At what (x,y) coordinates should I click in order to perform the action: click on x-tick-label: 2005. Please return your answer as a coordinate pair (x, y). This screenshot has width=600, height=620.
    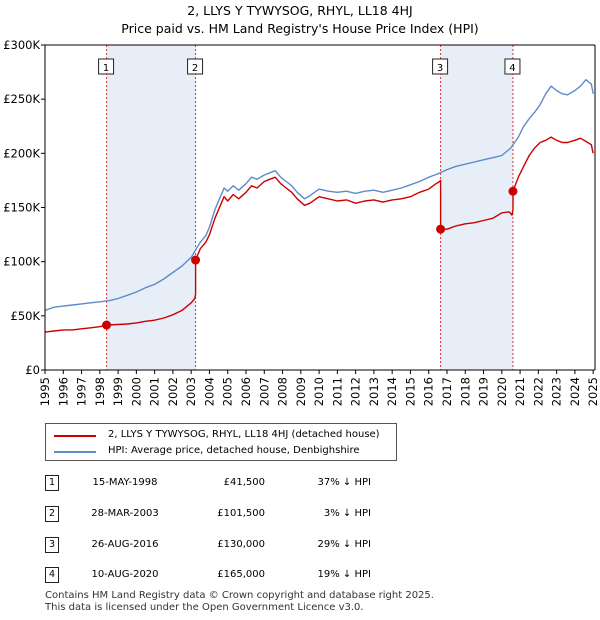
    Looking at the image, I should click on (228, 391).